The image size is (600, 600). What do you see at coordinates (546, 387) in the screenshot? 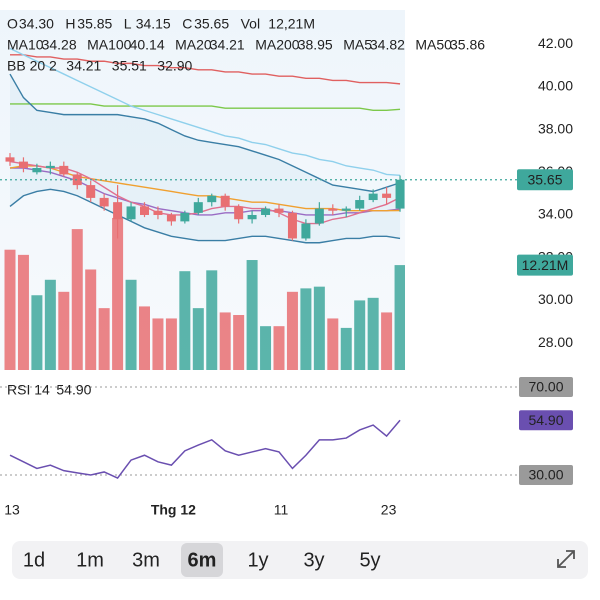
I see `rsi-tick-box` at bounding box center [546, 387].